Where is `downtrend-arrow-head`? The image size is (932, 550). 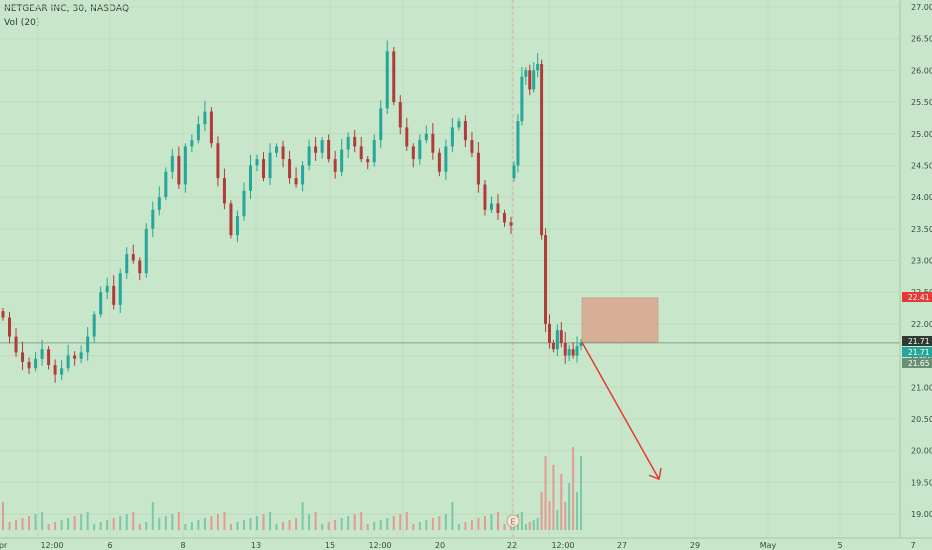 downtrend-arrow-head is located at coordinates (655, 474).